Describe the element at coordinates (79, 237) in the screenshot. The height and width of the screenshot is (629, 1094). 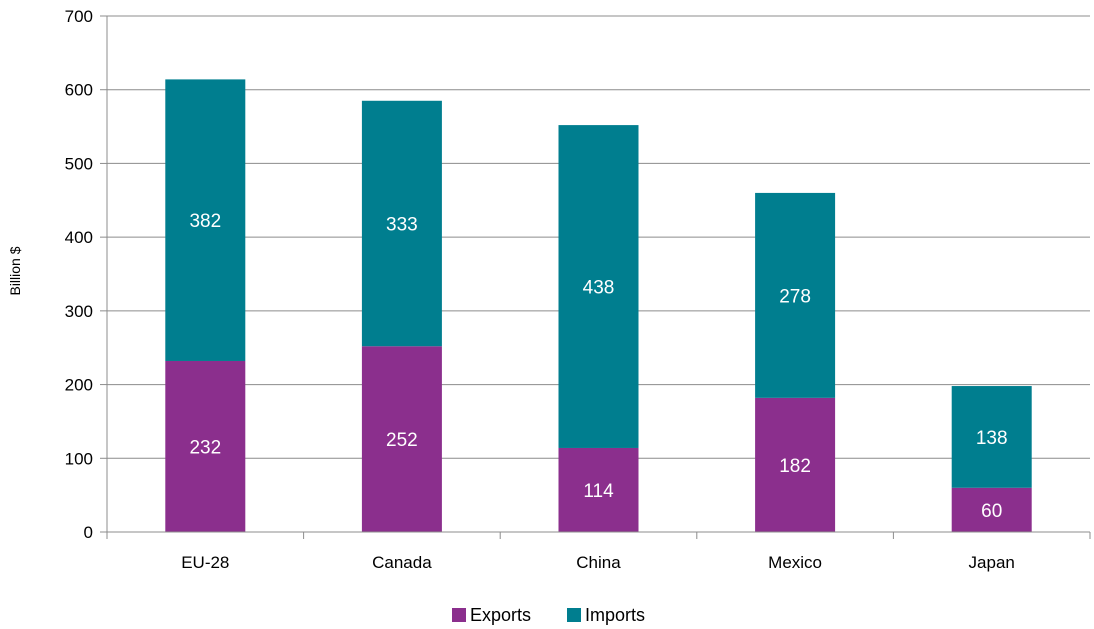
I see `y-tick-label: 400` at that location.